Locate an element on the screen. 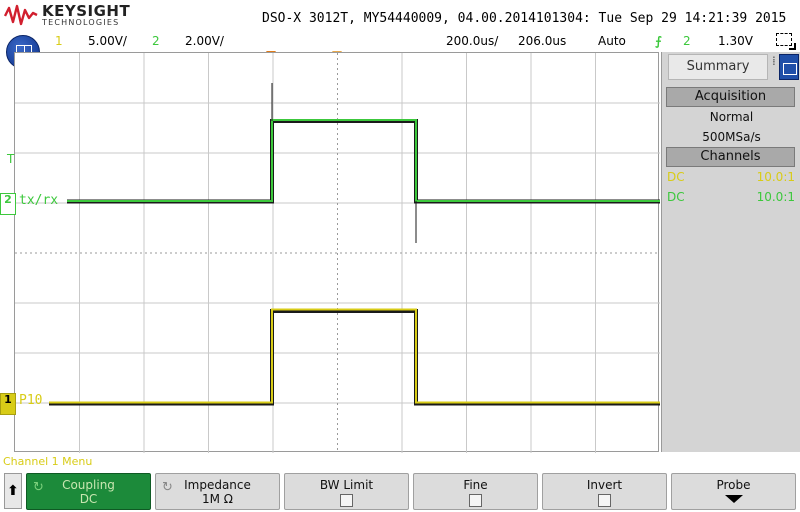 Image resolution: width=800 pixels, height=512 pixels. time-scale: 200.0us/ is located at coordinates (472, 41).